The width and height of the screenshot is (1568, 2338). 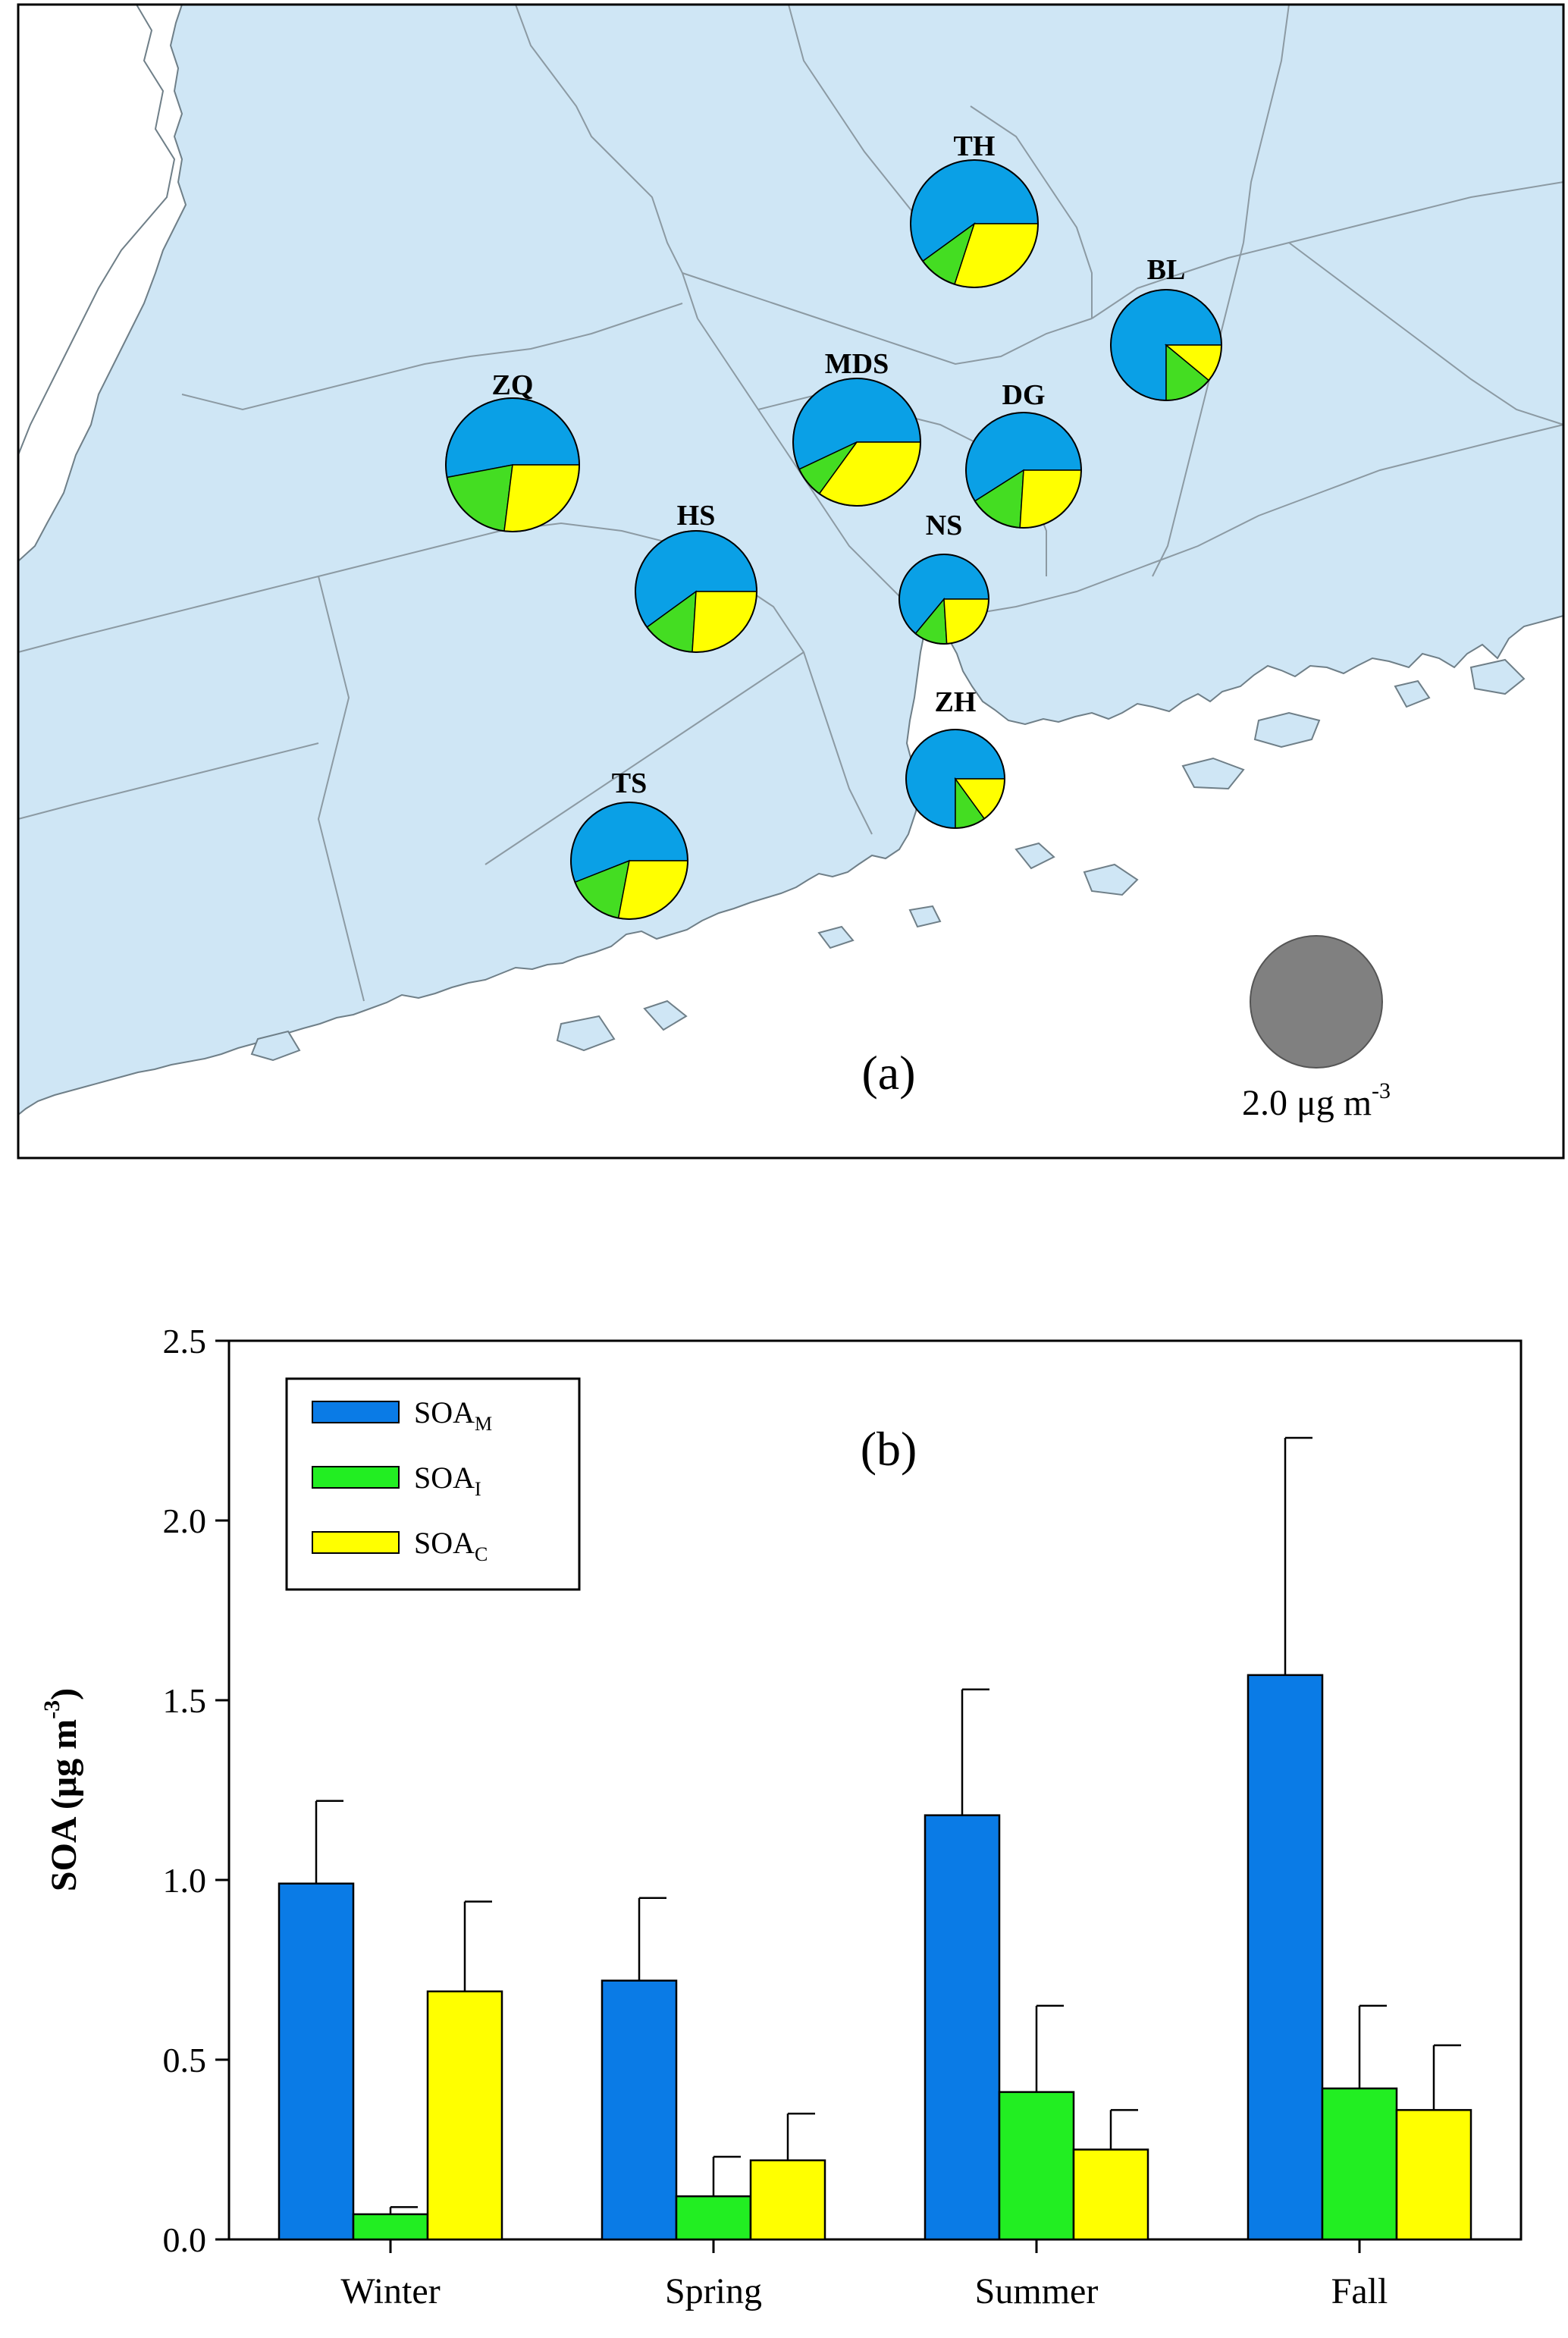 I want to click on x-tick-label: Fall, so click(x=1360, y=2291).